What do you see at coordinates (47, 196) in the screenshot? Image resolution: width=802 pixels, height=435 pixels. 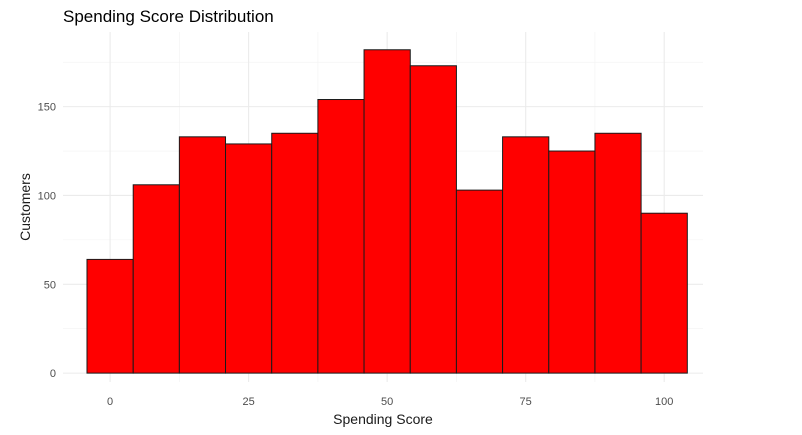 I see `y-tick-label: 100` at bounding box center [47, 196].